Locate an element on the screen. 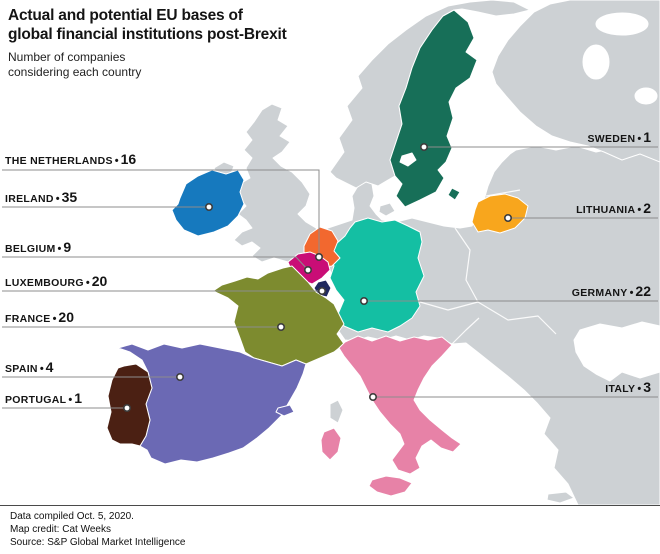 The height and width of the screenshot is (554, 660). label-portugal: PORTUGAL • 1 is located at coordinates (43, 399).